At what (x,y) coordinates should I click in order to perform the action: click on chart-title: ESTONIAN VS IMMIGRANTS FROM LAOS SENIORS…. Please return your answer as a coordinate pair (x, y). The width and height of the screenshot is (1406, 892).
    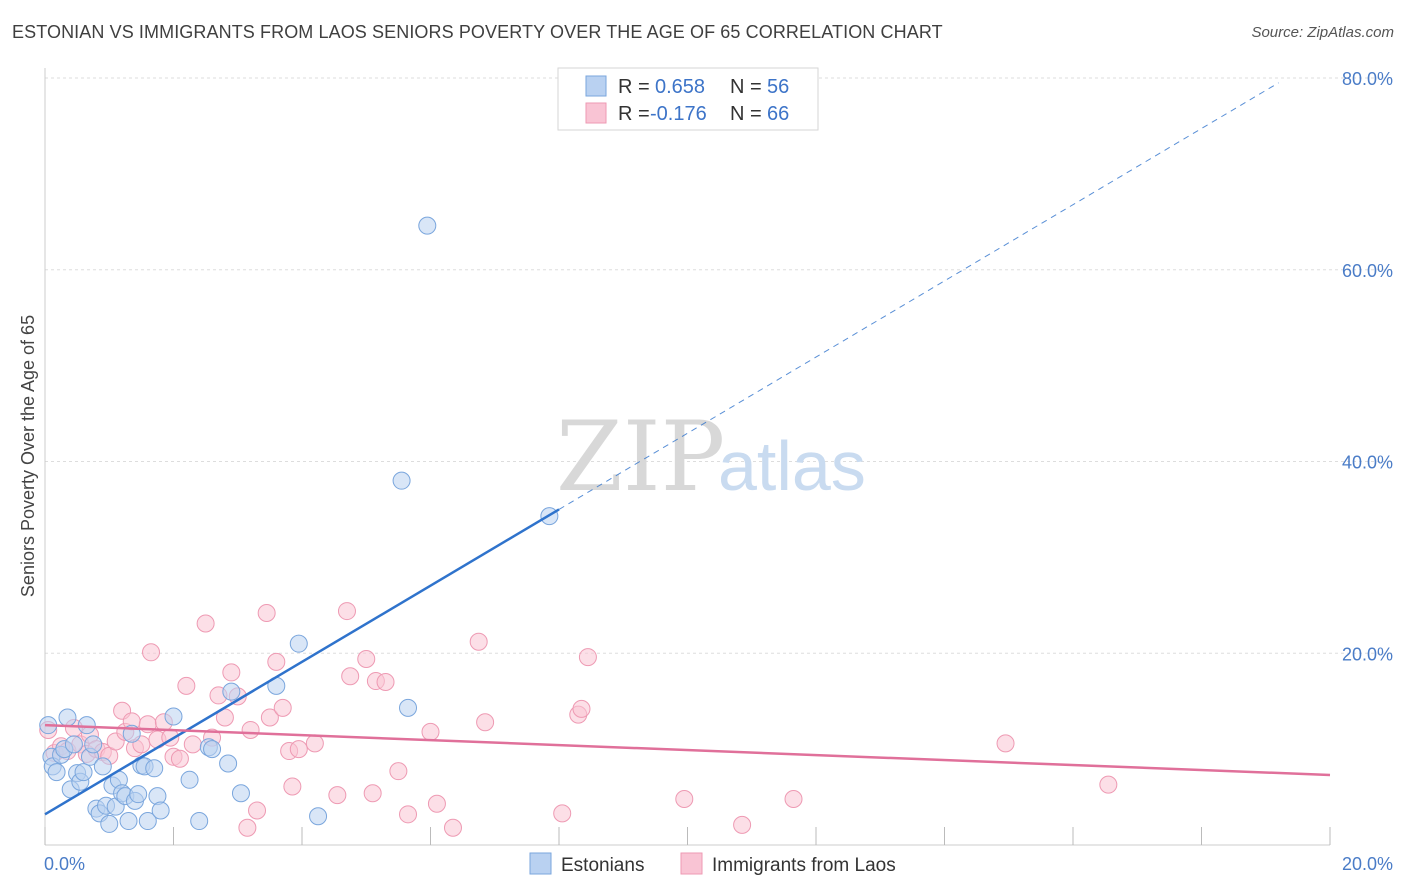
    Looking at the image, I should click on (477, 32).